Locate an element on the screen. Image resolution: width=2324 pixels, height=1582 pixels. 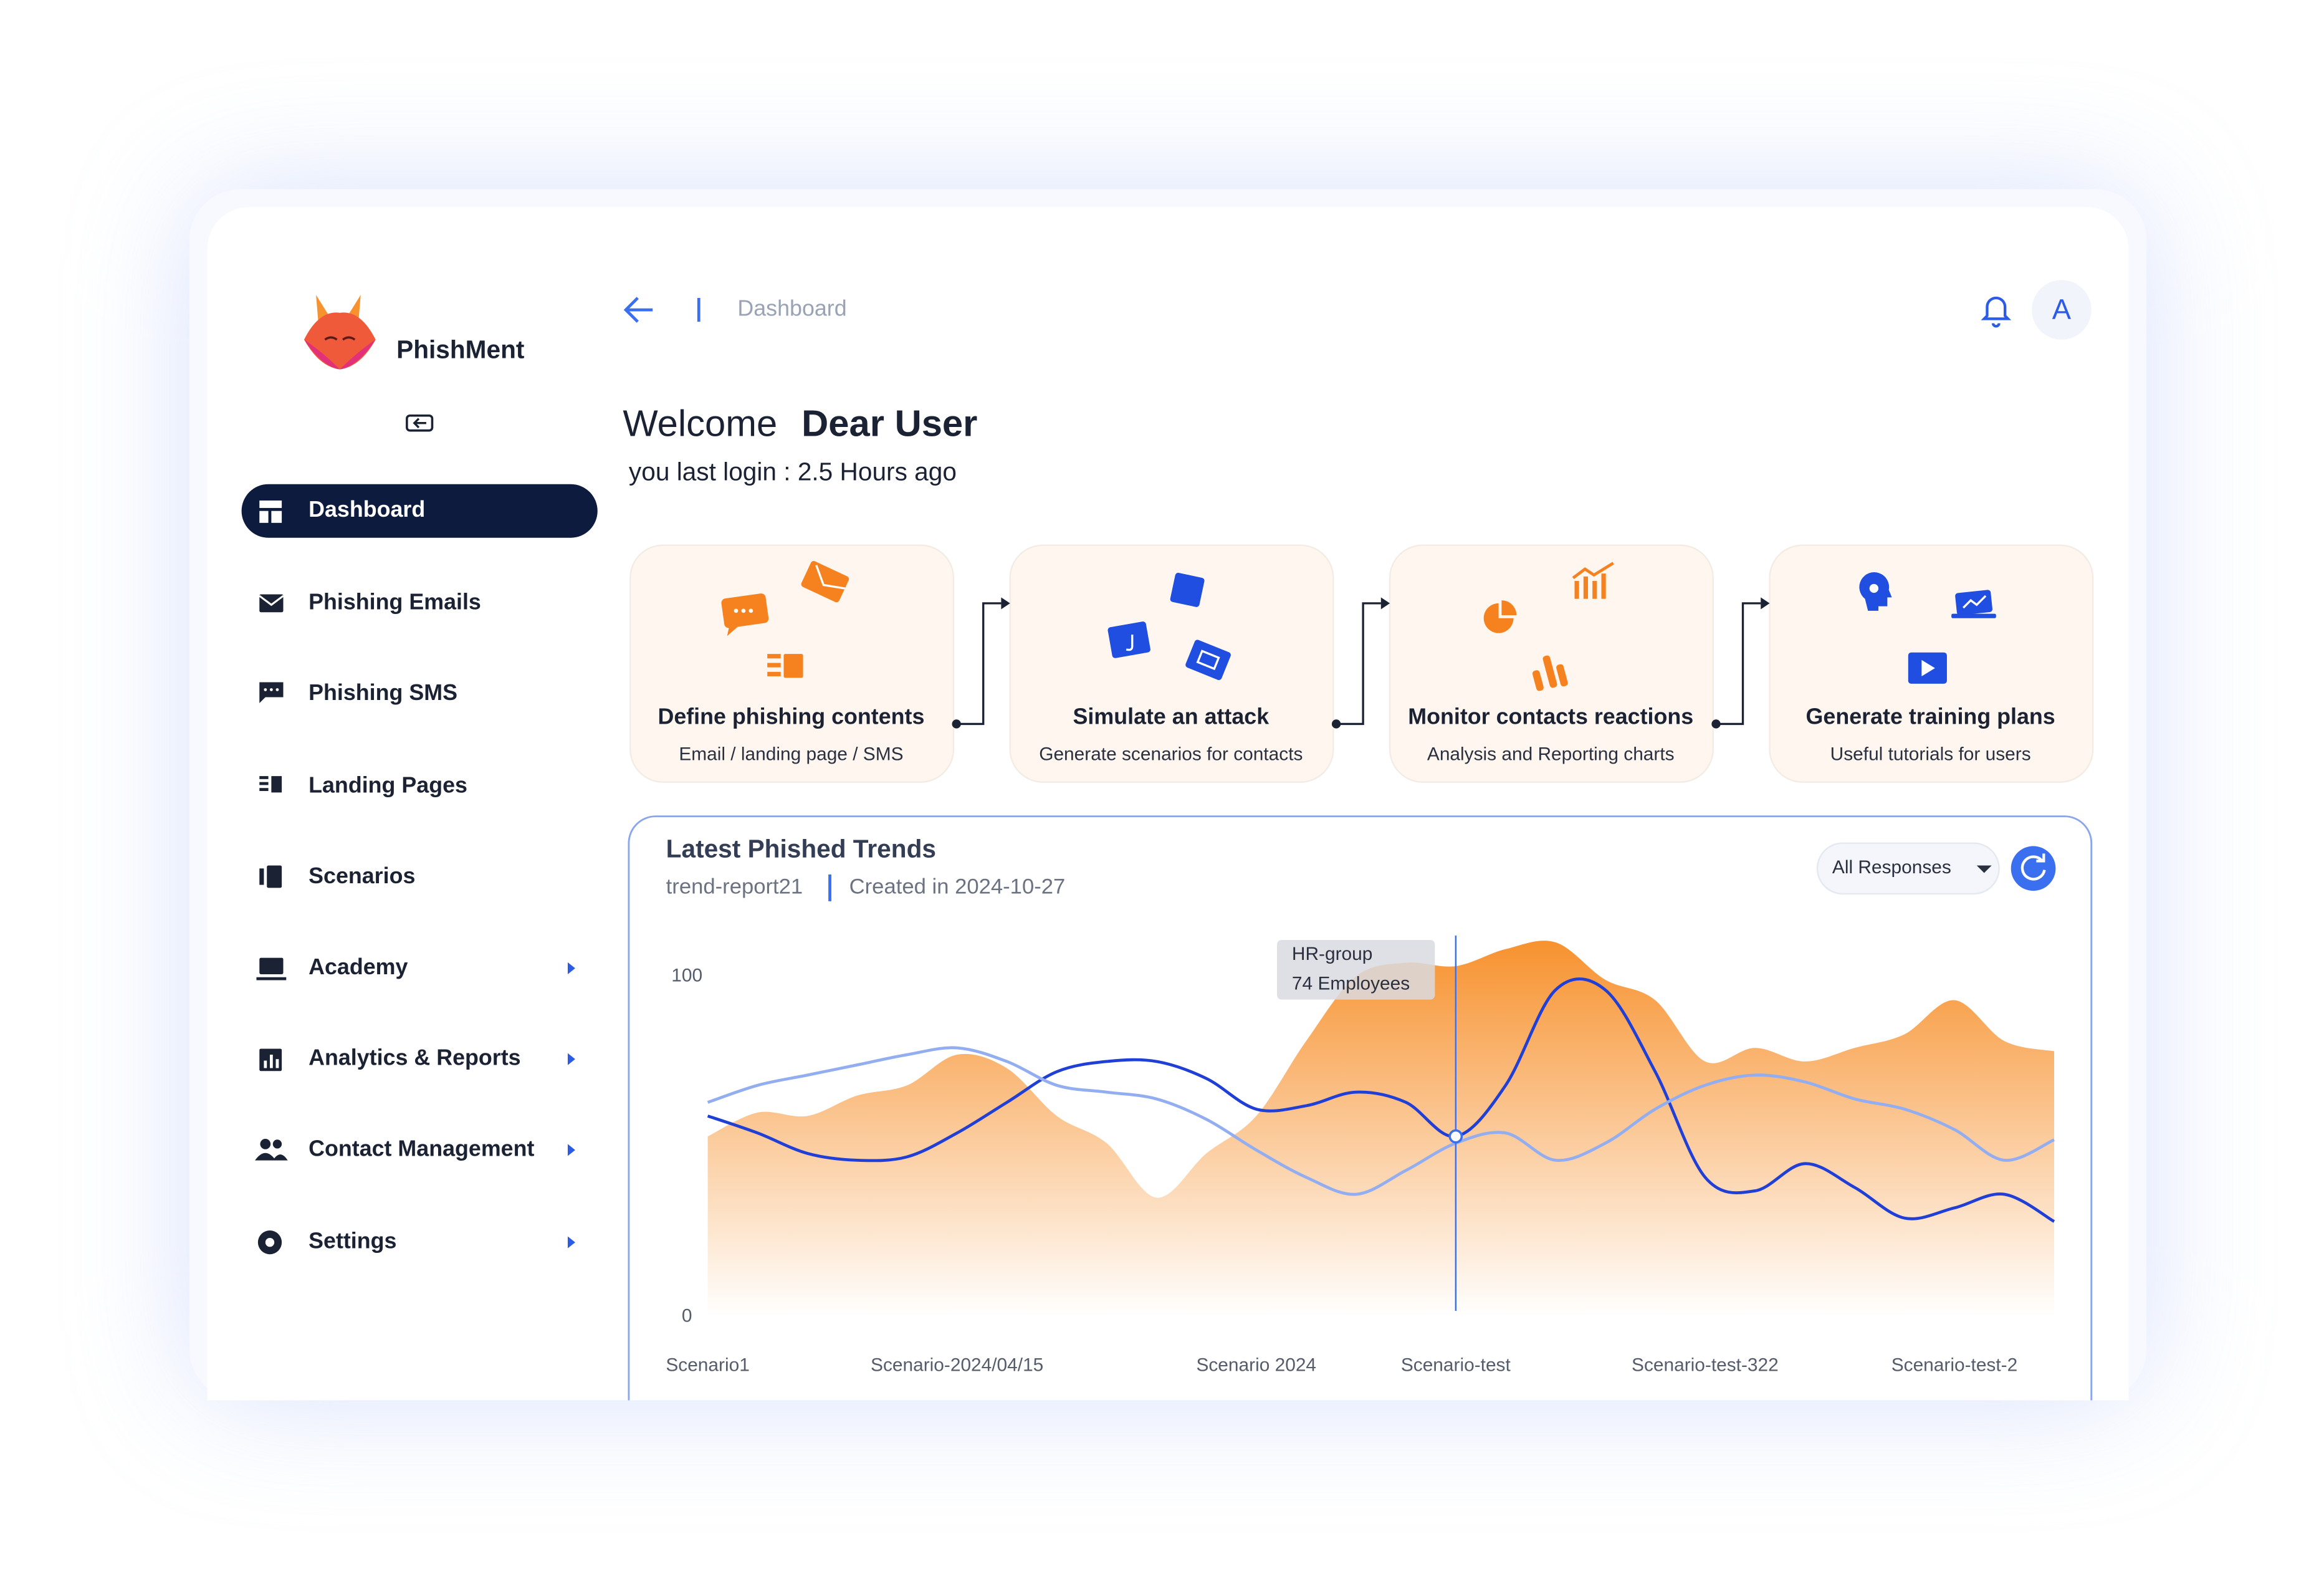
avatar-letter: A is located at coordinates (2062, 309).